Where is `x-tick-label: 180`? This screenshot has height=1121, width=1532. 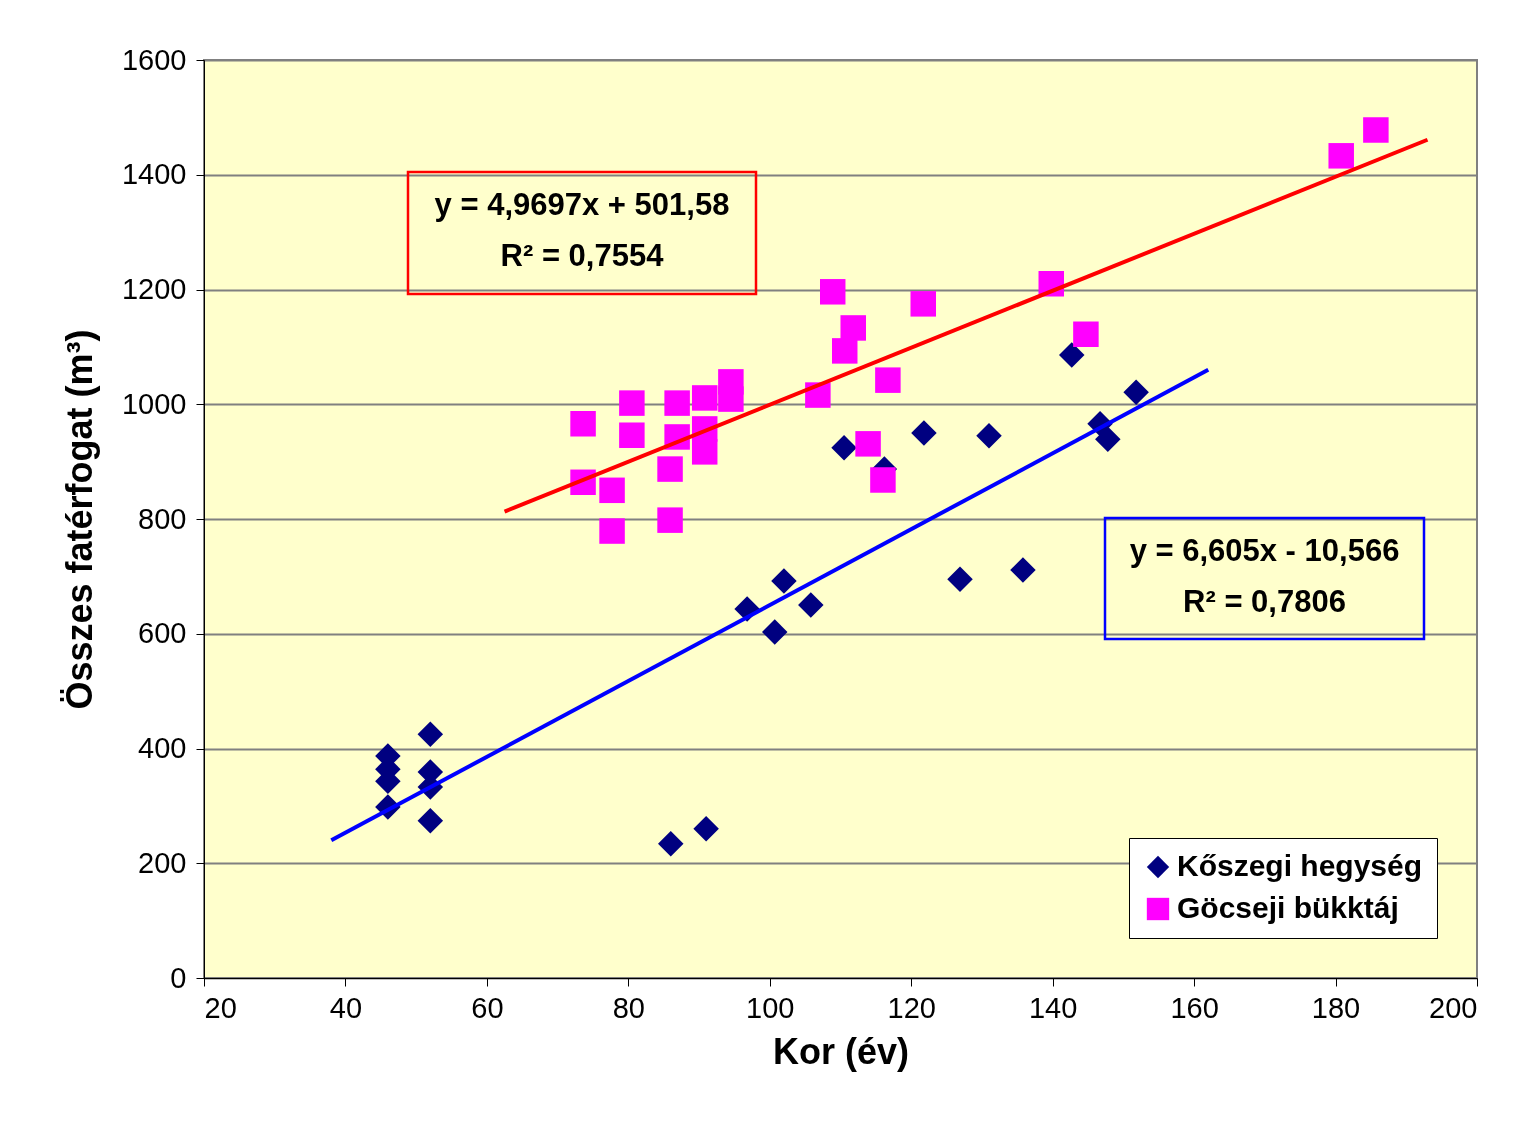 x-tick-label: 180 is located at coordinates (1336, 1007).